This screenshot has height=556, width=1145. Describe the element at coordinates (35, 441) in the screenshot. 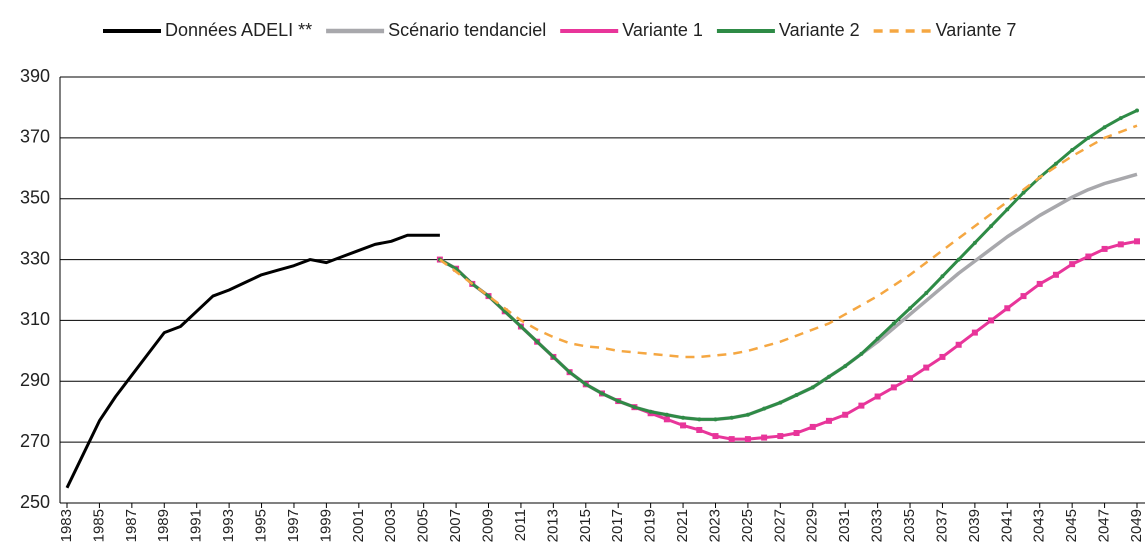

I see `y-tick-label: 270` at that location.